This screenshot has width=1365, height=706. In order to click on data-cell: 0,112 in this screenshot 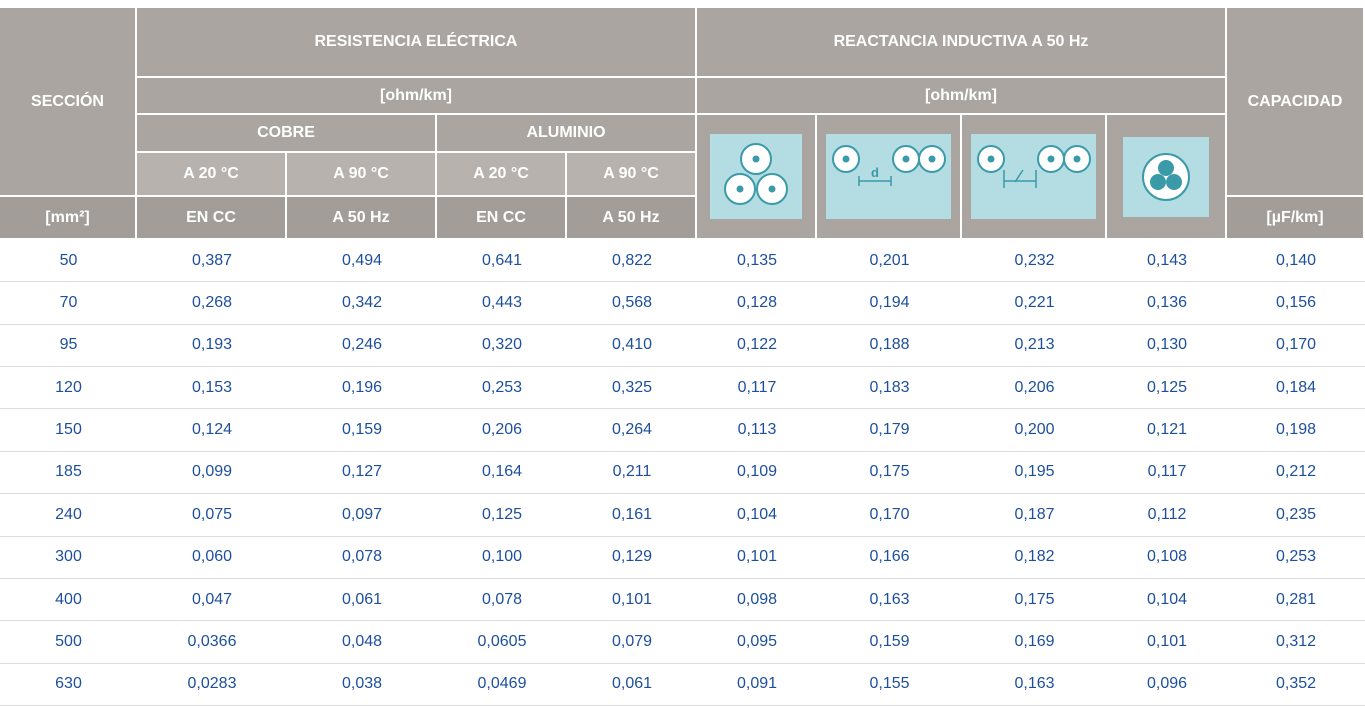, I will do `click(1167, 515)`.